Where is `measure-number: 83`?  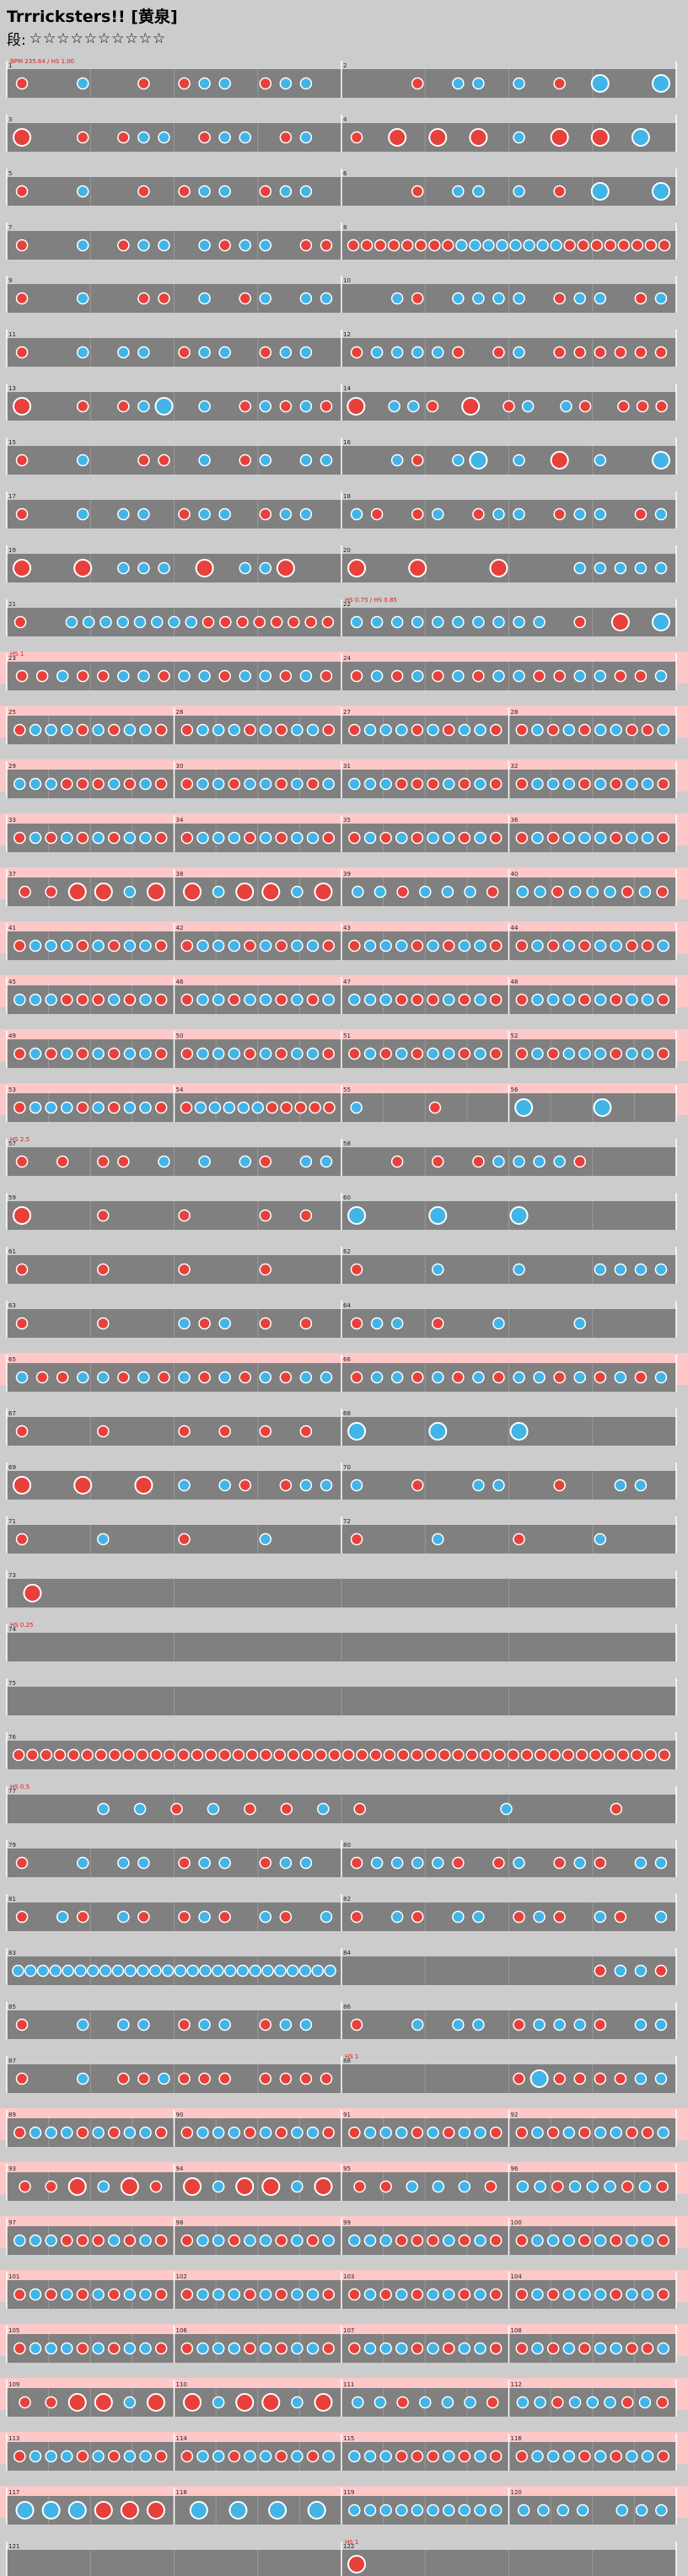 measure-number: 83 is located at coordinates (12, 1953).